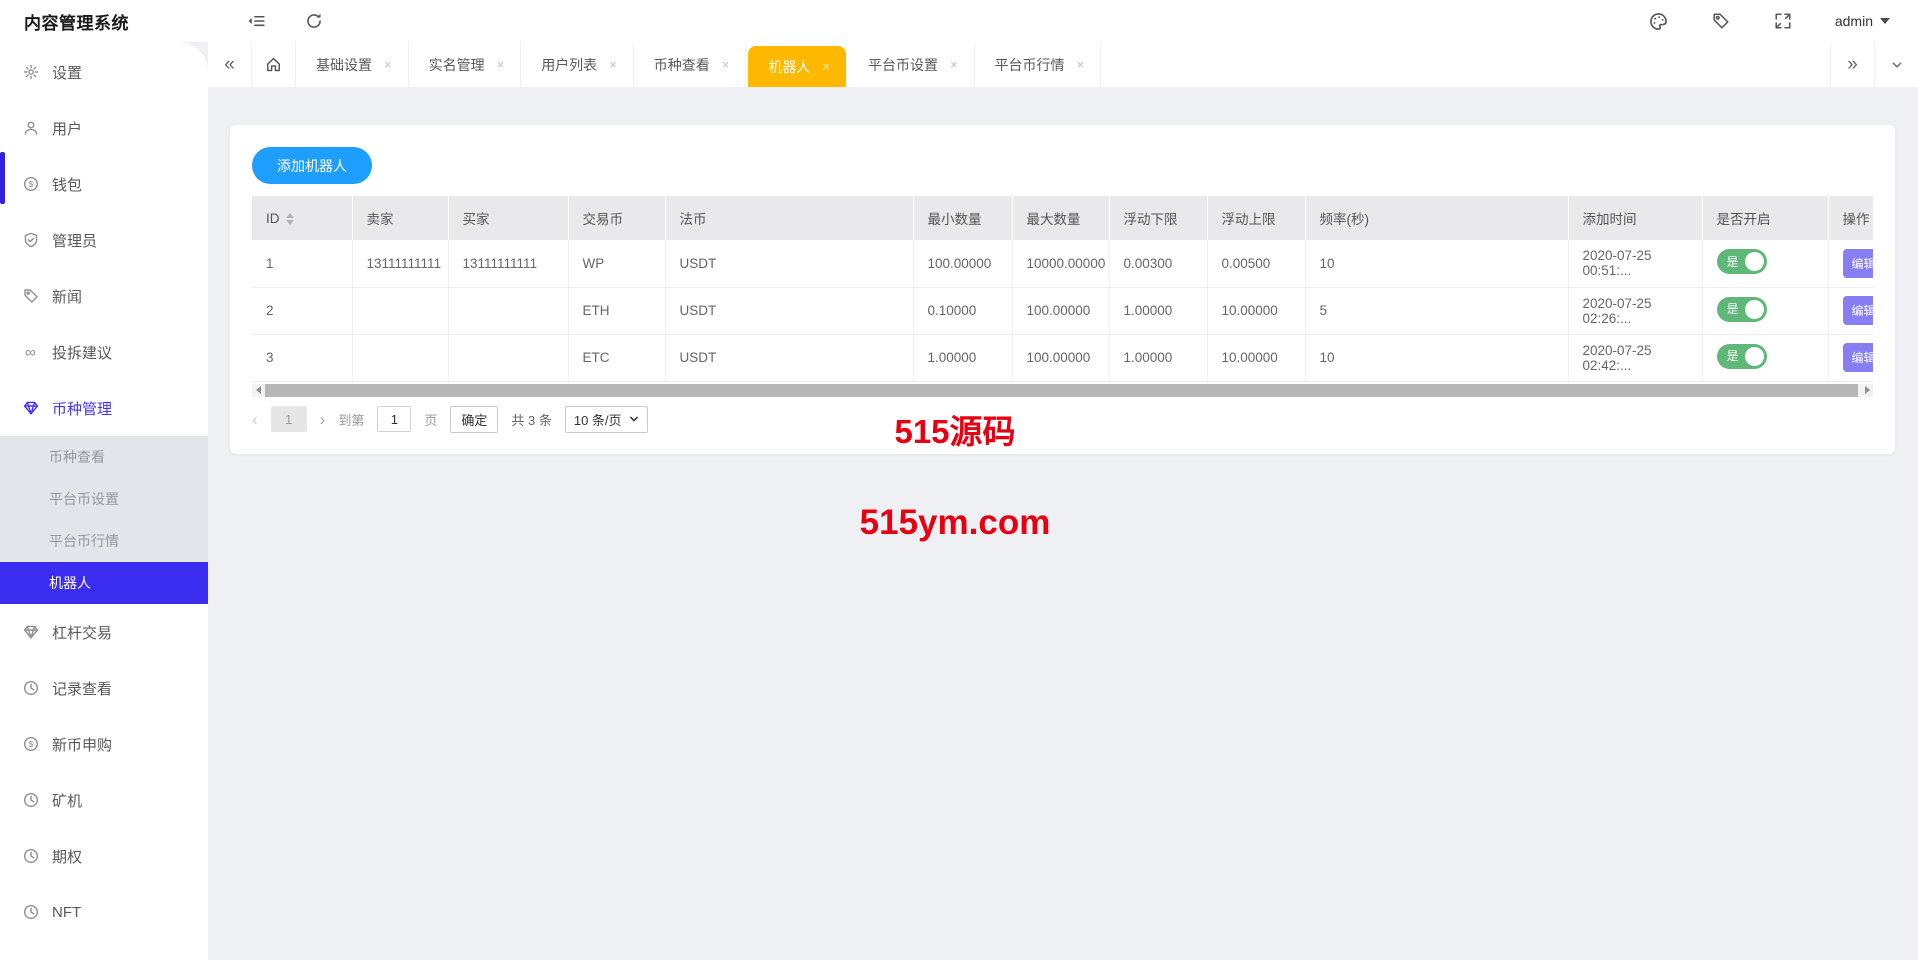 The width and height of the screenshot is (1918, 960). I want to click on sidebar-item-records: 记录查看, so click(104, 688).